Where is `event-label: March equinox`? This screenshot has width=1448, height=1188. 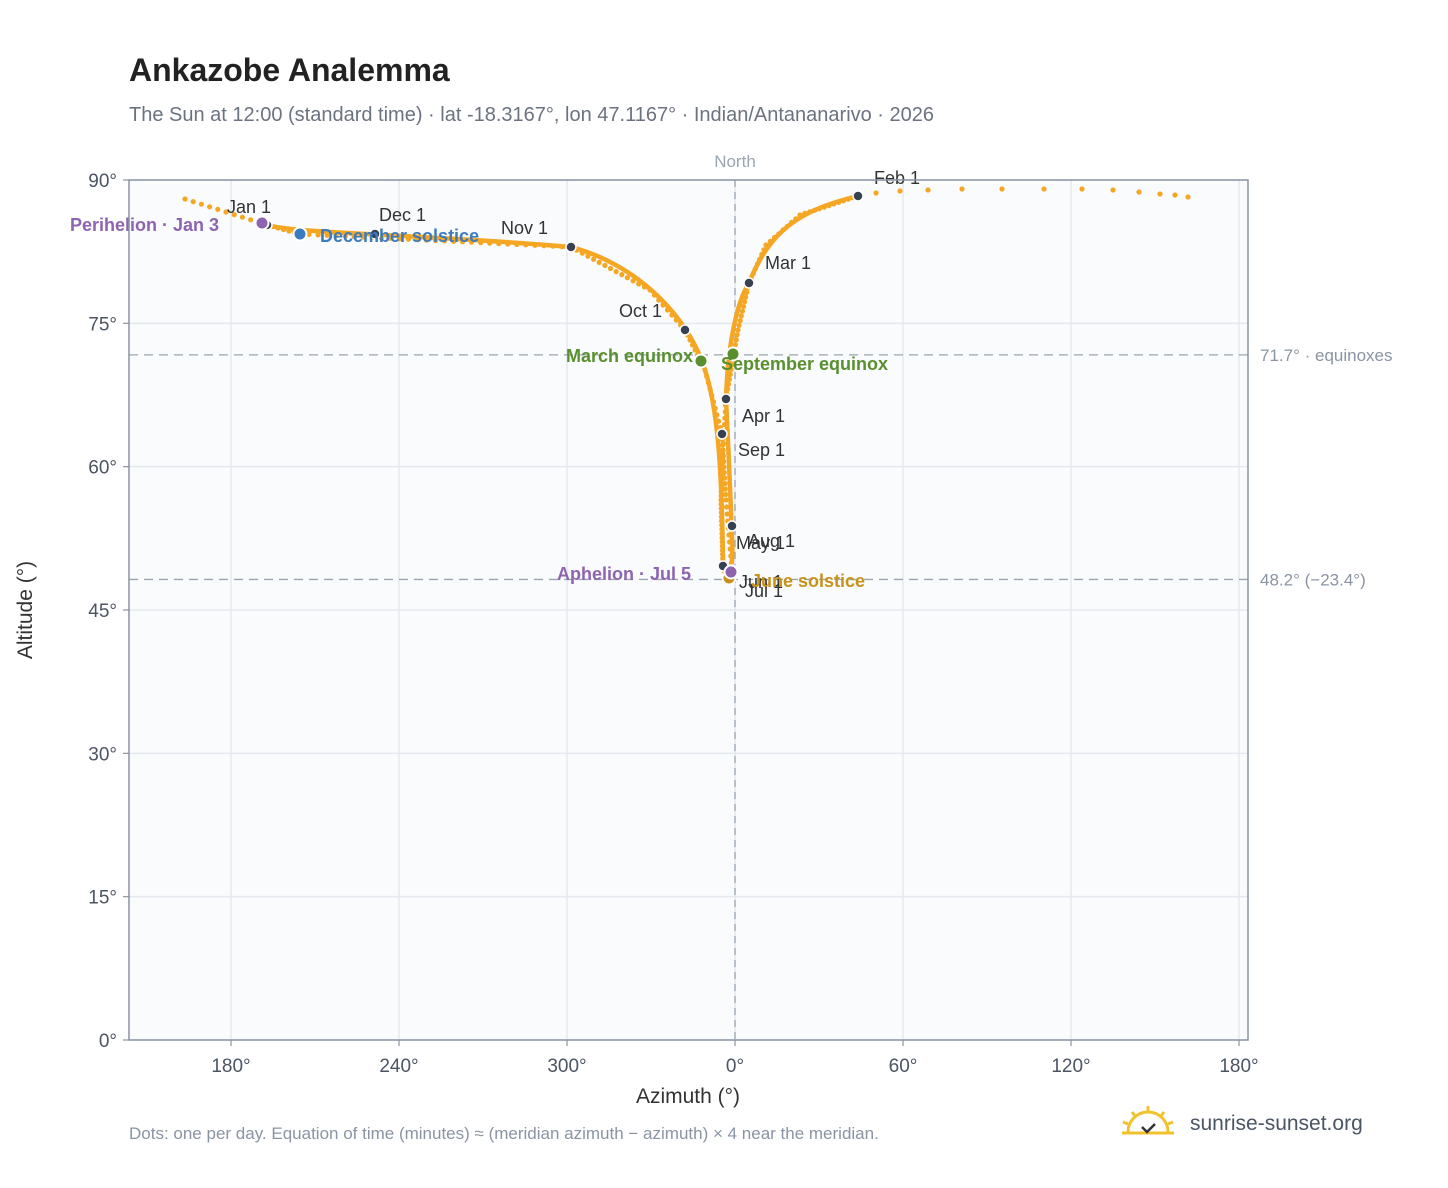
event-label: March equinox is located at coordinates (629, 356).